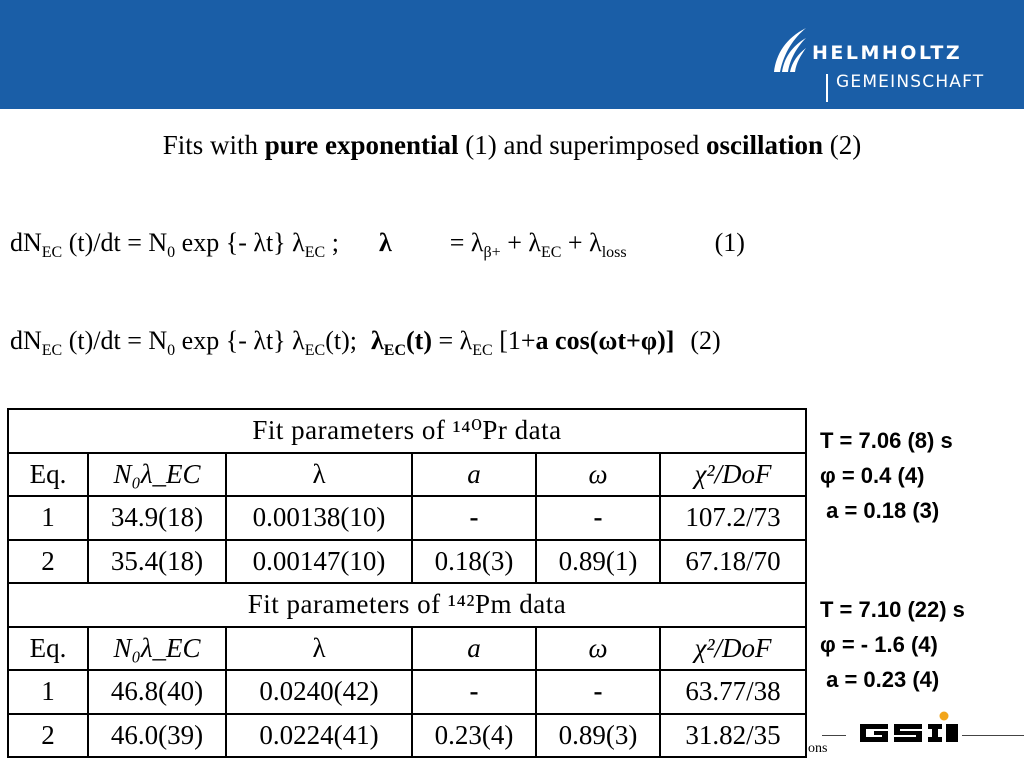  I want to click on pr-fit-results: T = 7.06 (8) s φ = 0.4 (4) a = 0.18 (3), so click(886, 475).